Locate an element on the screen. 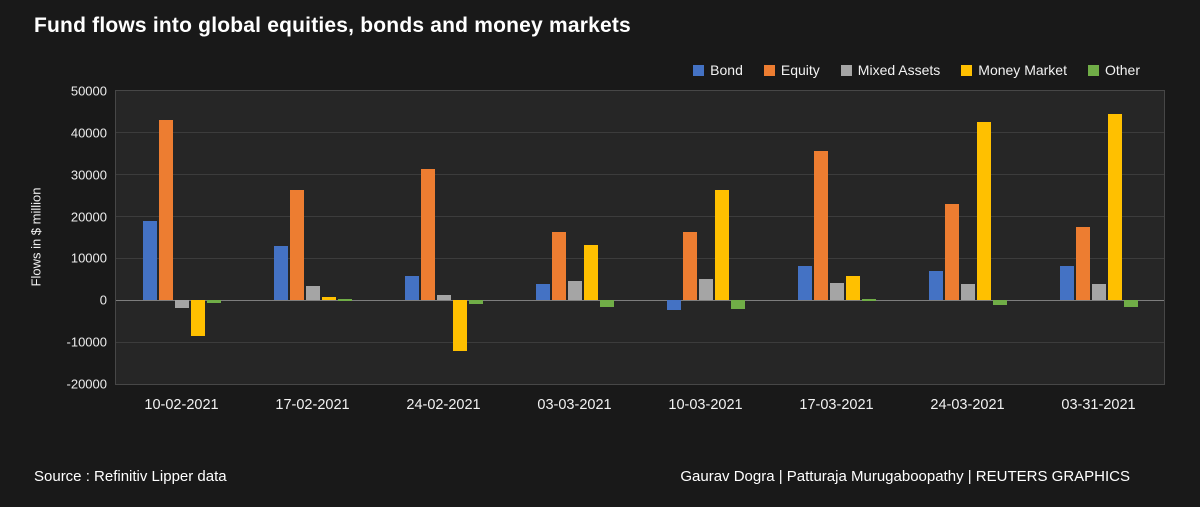 The height and width of the screenshot is (507, 1200). legend-label: Equity is located at coordinates (800, 70).